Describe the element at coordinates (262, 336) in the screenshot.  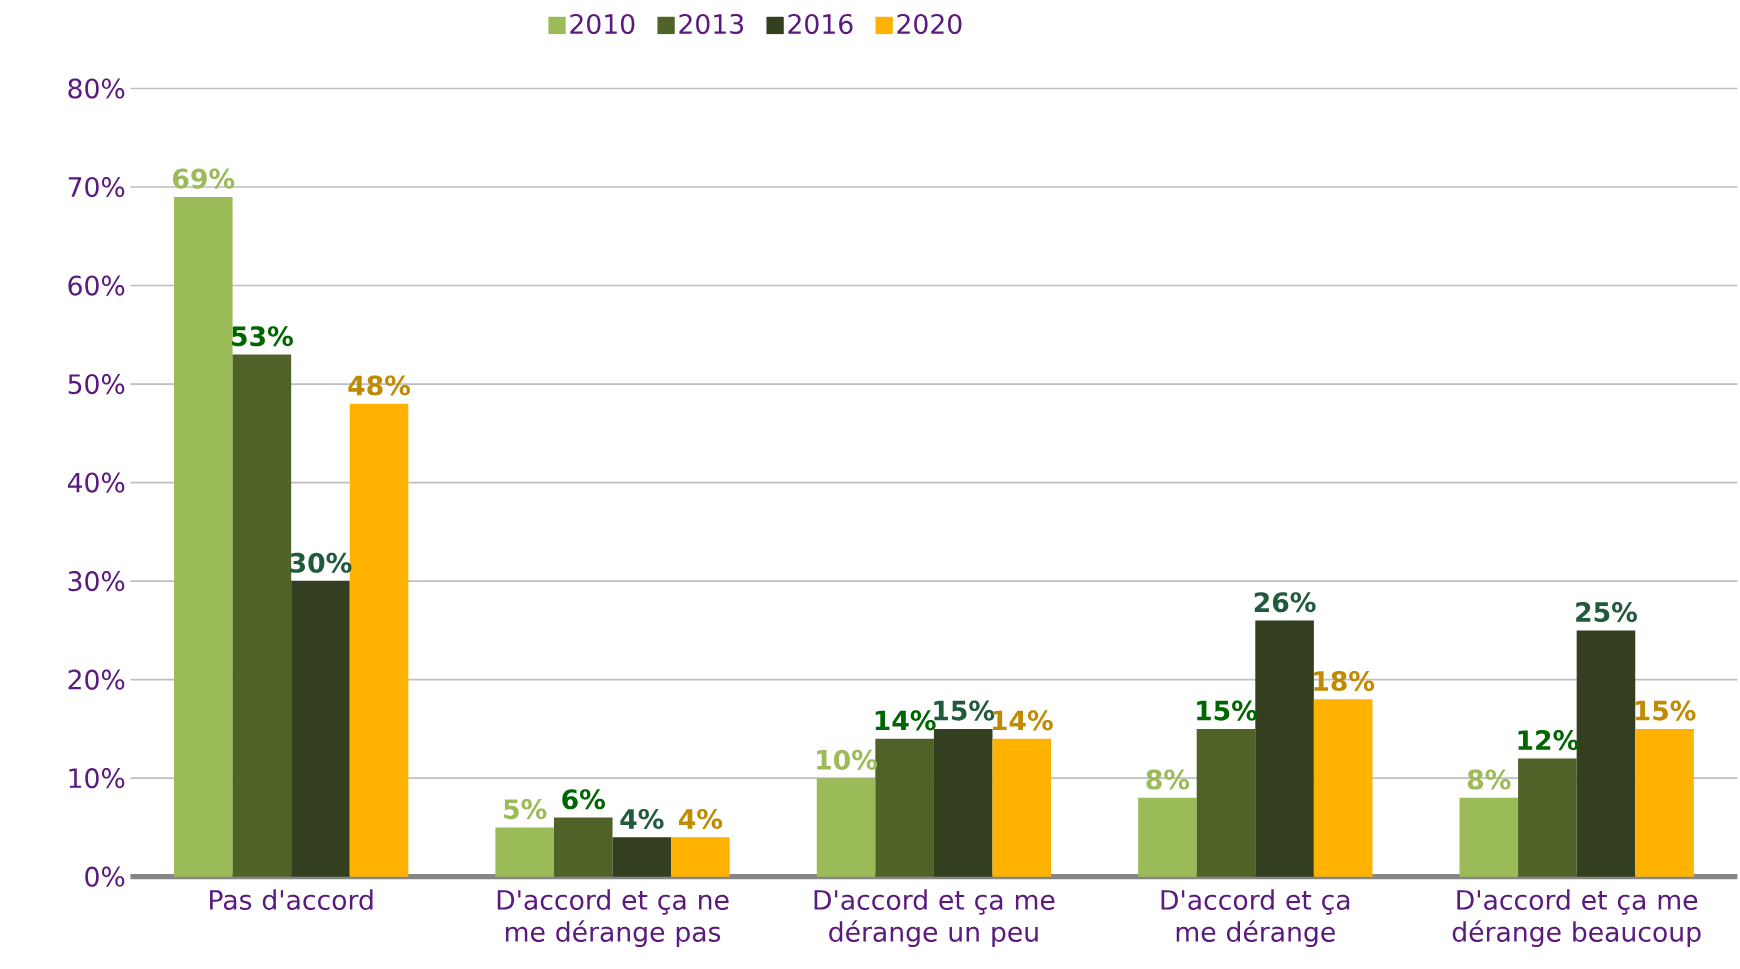
I see `data-label: 53%` at that location.